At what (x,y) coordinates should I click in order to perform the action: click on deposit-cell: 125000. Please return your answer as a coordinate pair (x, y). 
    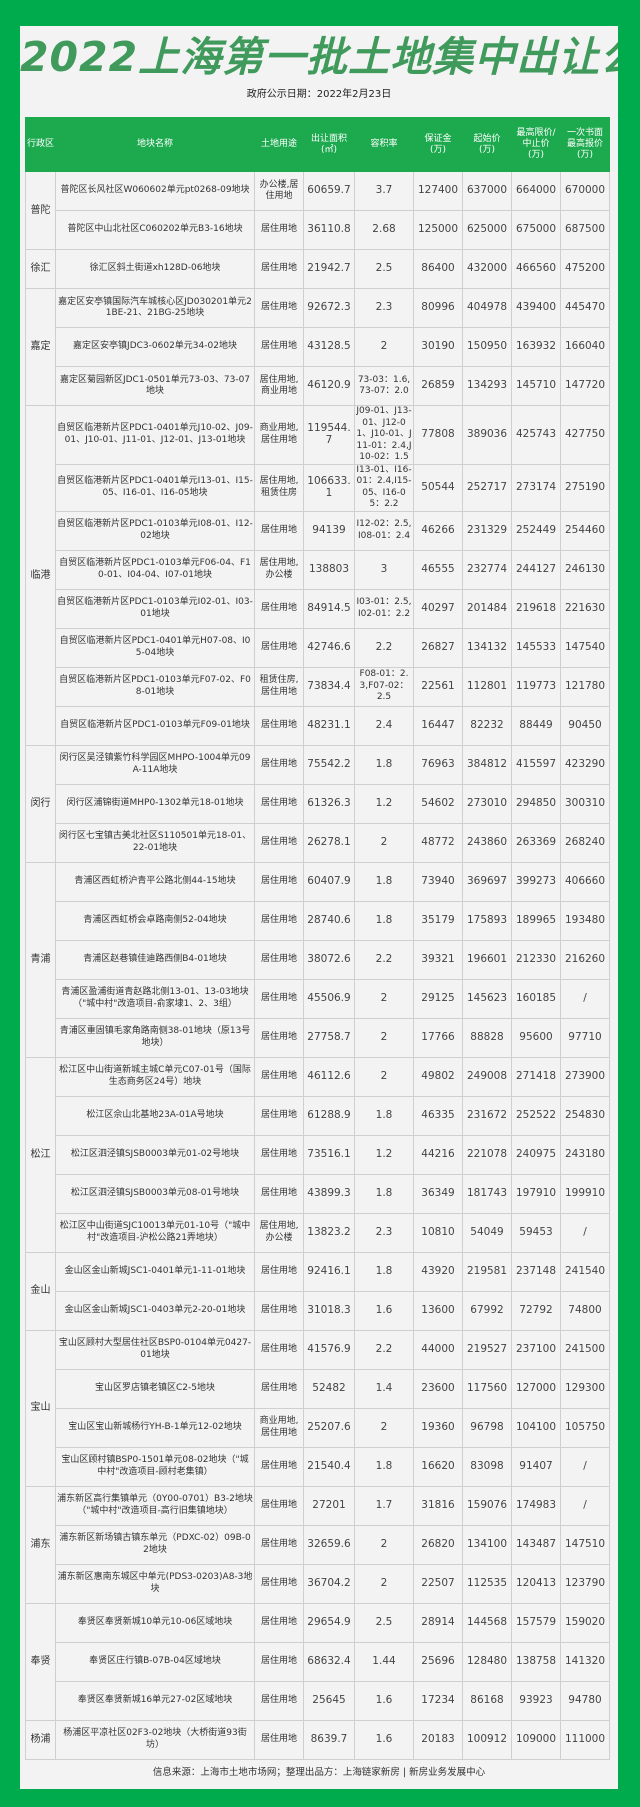
    Looking at the image, I should click on (438, 230).